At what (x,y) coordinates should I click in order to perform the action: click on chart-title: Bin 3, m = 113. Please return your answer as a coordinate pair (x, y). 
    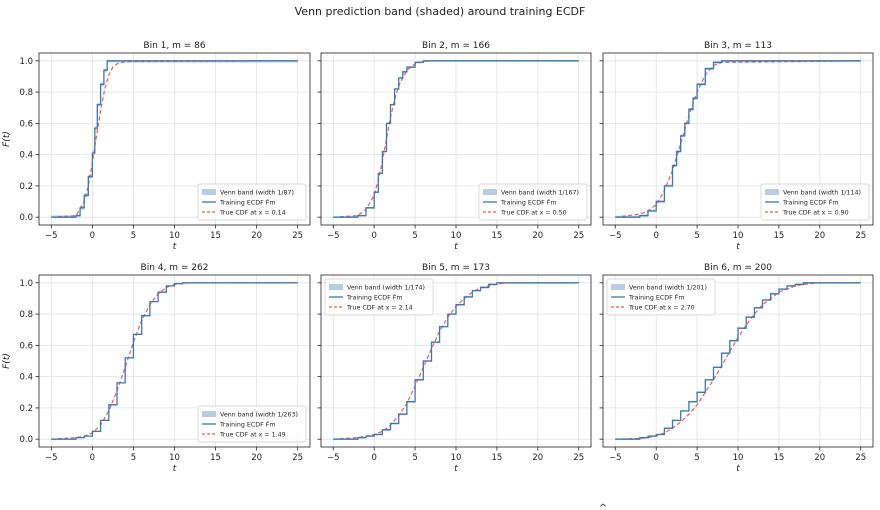
    Looking at the image, I should click on (738, 46).